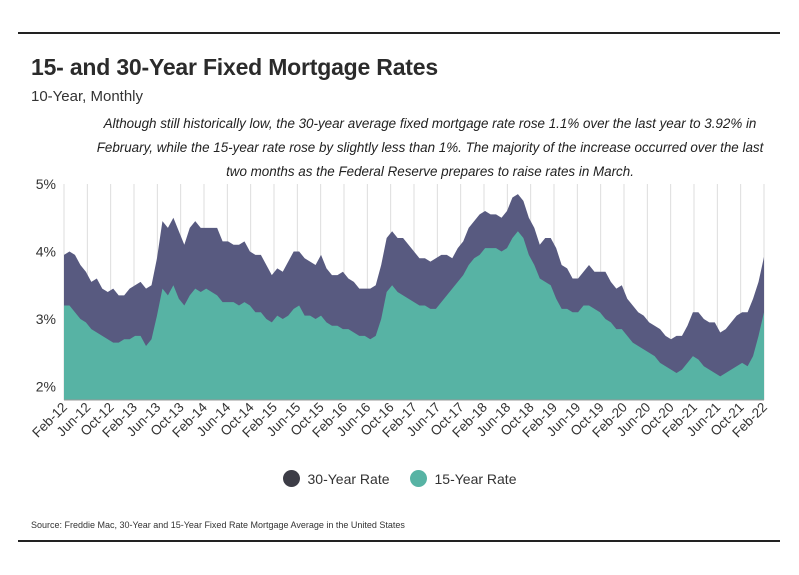  Describe the element at coordinates (46, 387) in the screenshot. I see `y-tick-label: 2%` at that location.